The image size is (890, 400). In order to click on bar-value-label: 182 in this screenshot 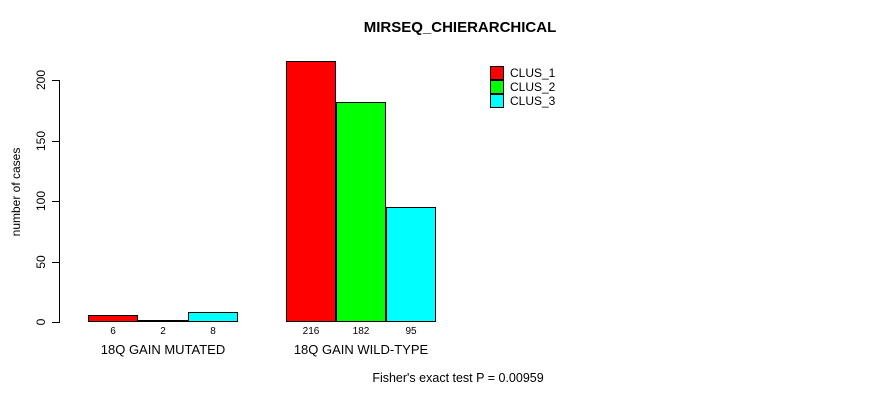, I will do `click(361, 331)`.